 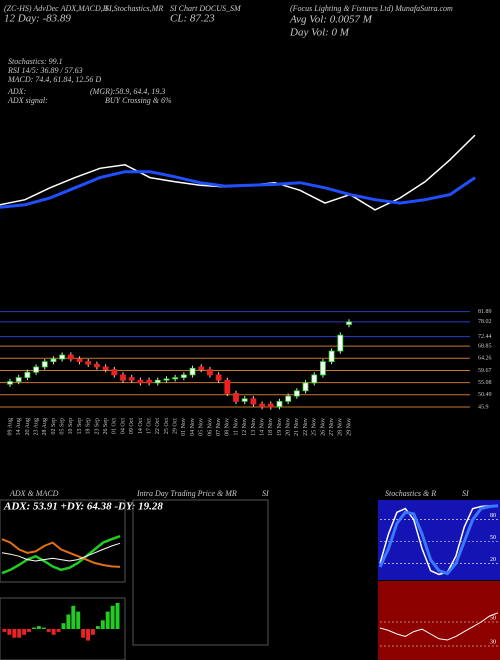 What do you see at coordinates (200, 572) in the screenshot?
I see `intraday-box` at bounding box center [200, 572].